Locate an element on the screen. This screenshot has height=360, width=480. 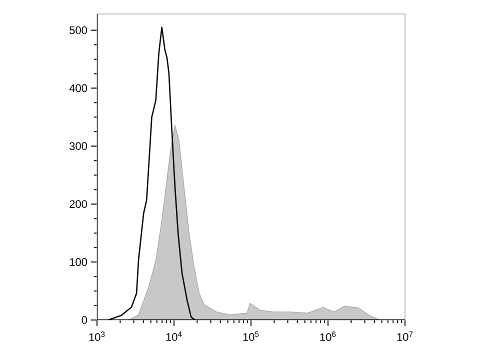
x-tick-label: 10$^{4}$ is located at coordinates (174, 336).